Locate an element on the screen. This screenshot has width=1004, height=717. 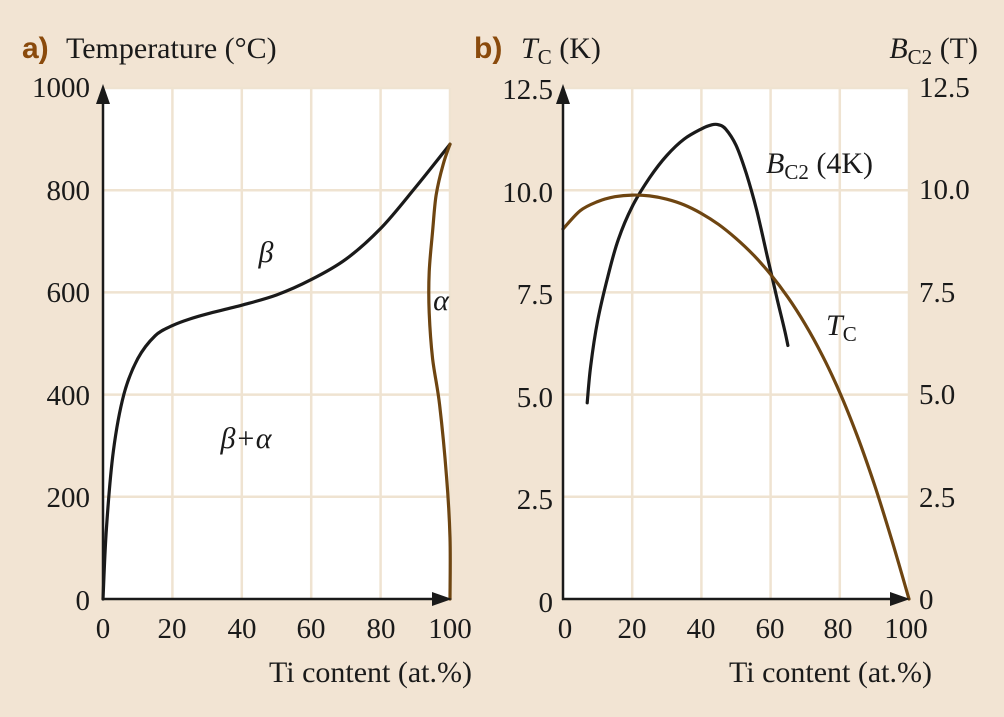
panel-b-x-tick: 60 is located at coordinates (770, 629).